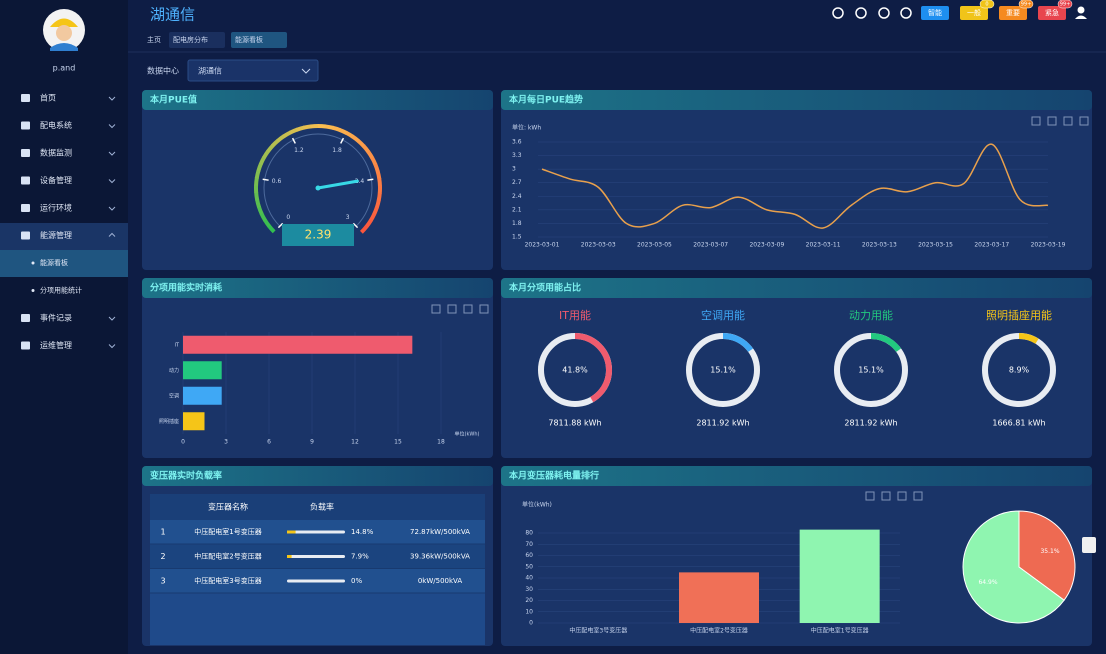  Describe the element at coordinates (56, 235) in the screenshot. I see `menu-item: 能源管理` at that location.